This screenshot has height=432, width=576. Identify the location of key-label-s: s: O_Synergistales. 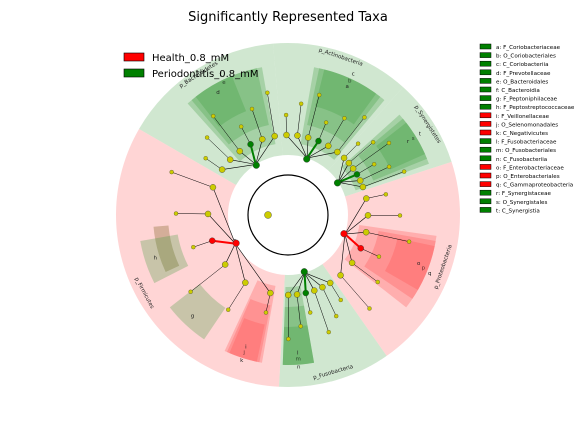
(521, 203).